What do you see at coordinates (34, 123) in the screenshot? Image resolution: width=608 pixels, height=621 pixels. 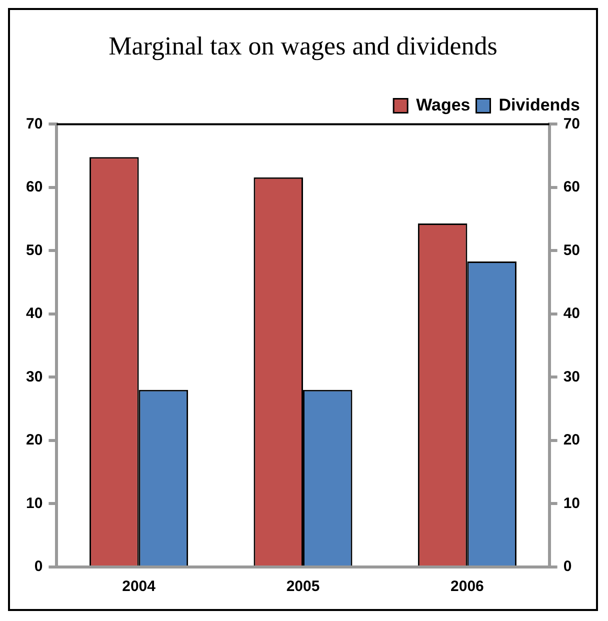 I see `y-tick-label: 70` at bounding box center [34, 123].